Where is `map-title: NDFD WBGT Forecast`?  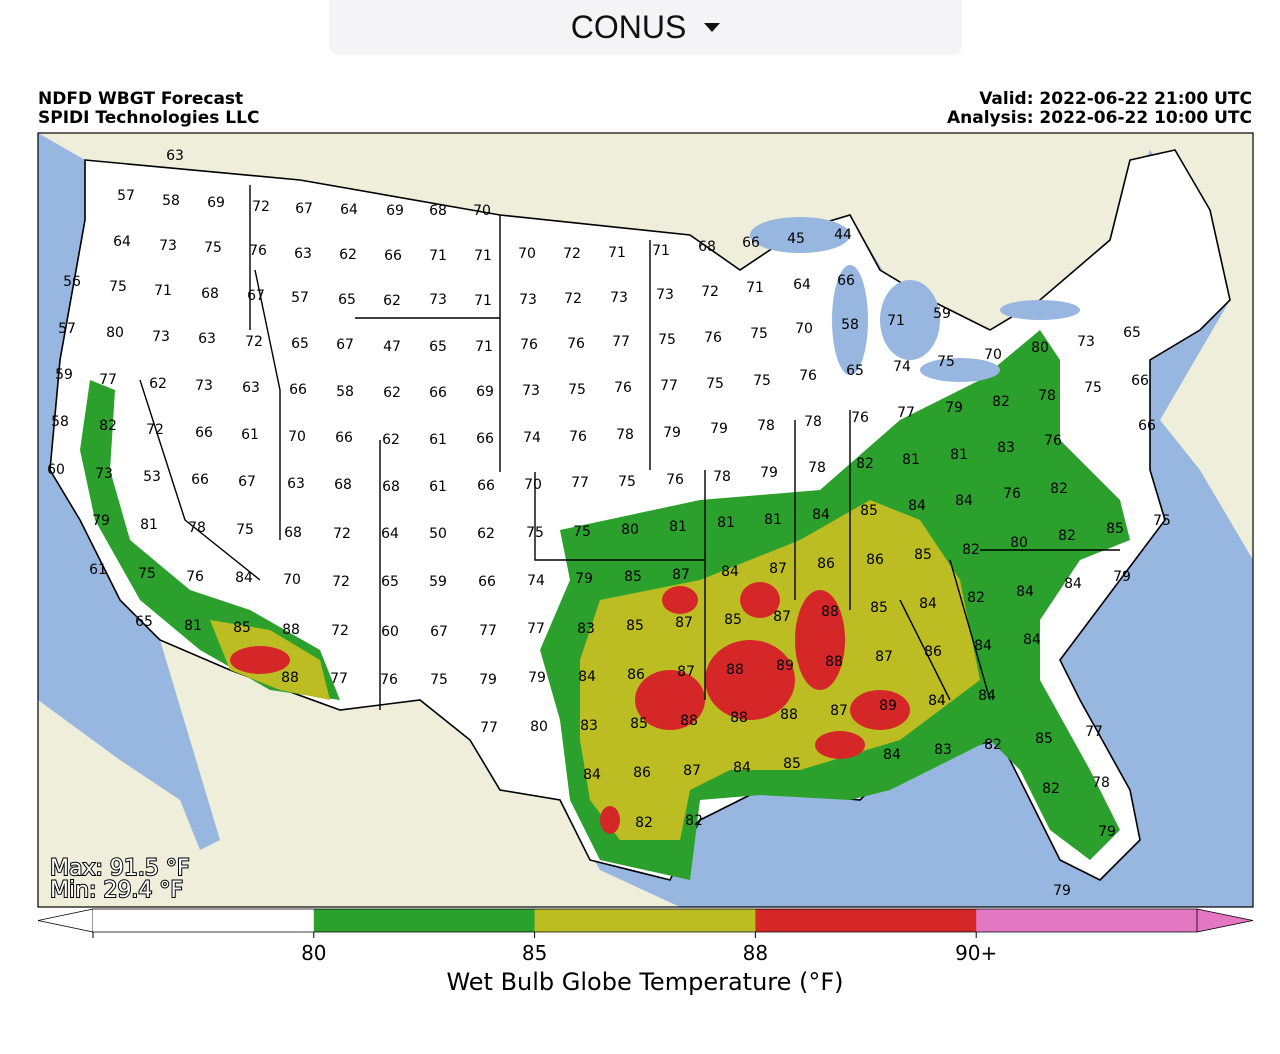
map-title: NDFD WBGT Forecast is located at coordinates (140, 99).